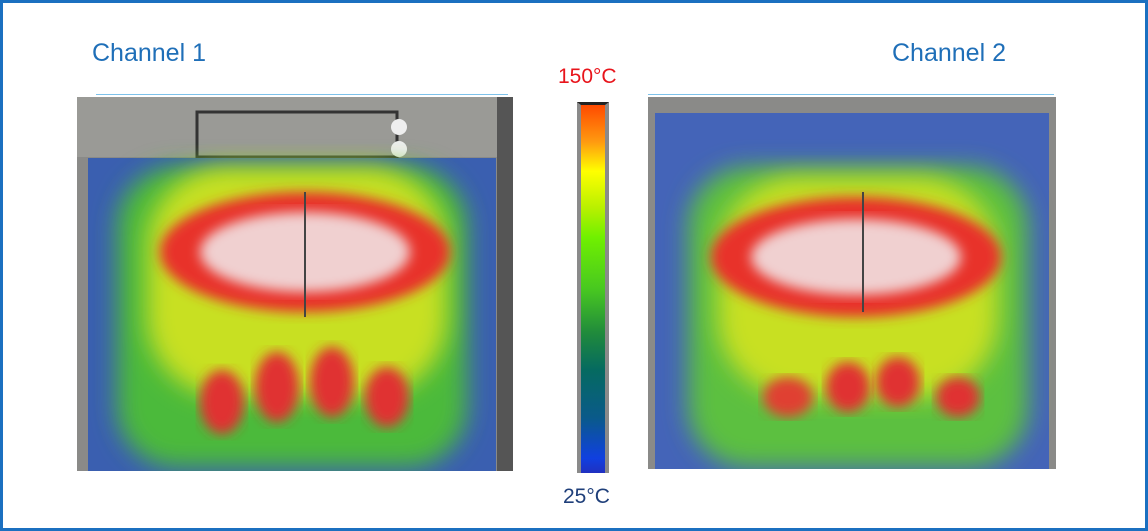  What do you see at coordinates (587, 76) in the screenshot?
I see `colorbar-max-label: 150°C` at bounding box center [587, 76].